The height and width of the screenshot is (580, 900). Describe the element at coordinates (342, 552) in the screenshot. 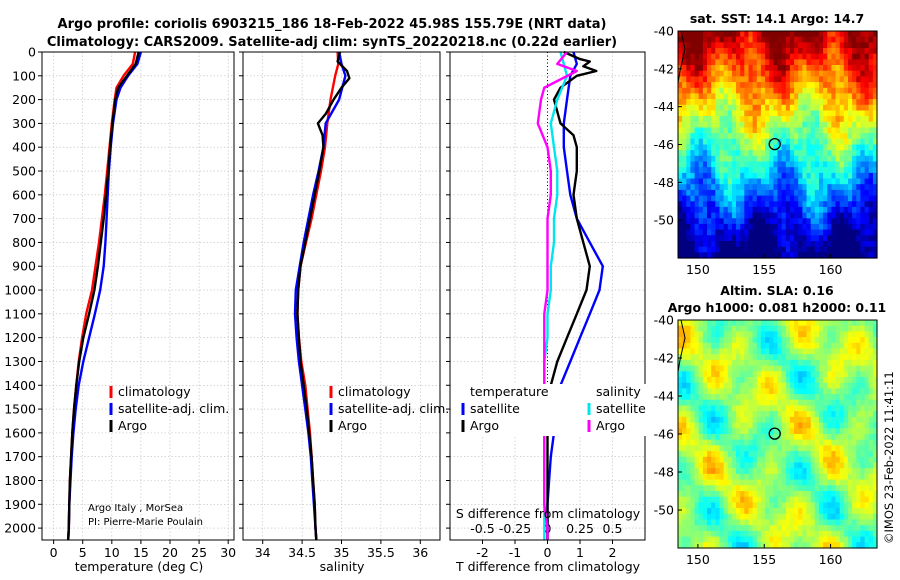

I see `x-tick-label: 35` at that location.